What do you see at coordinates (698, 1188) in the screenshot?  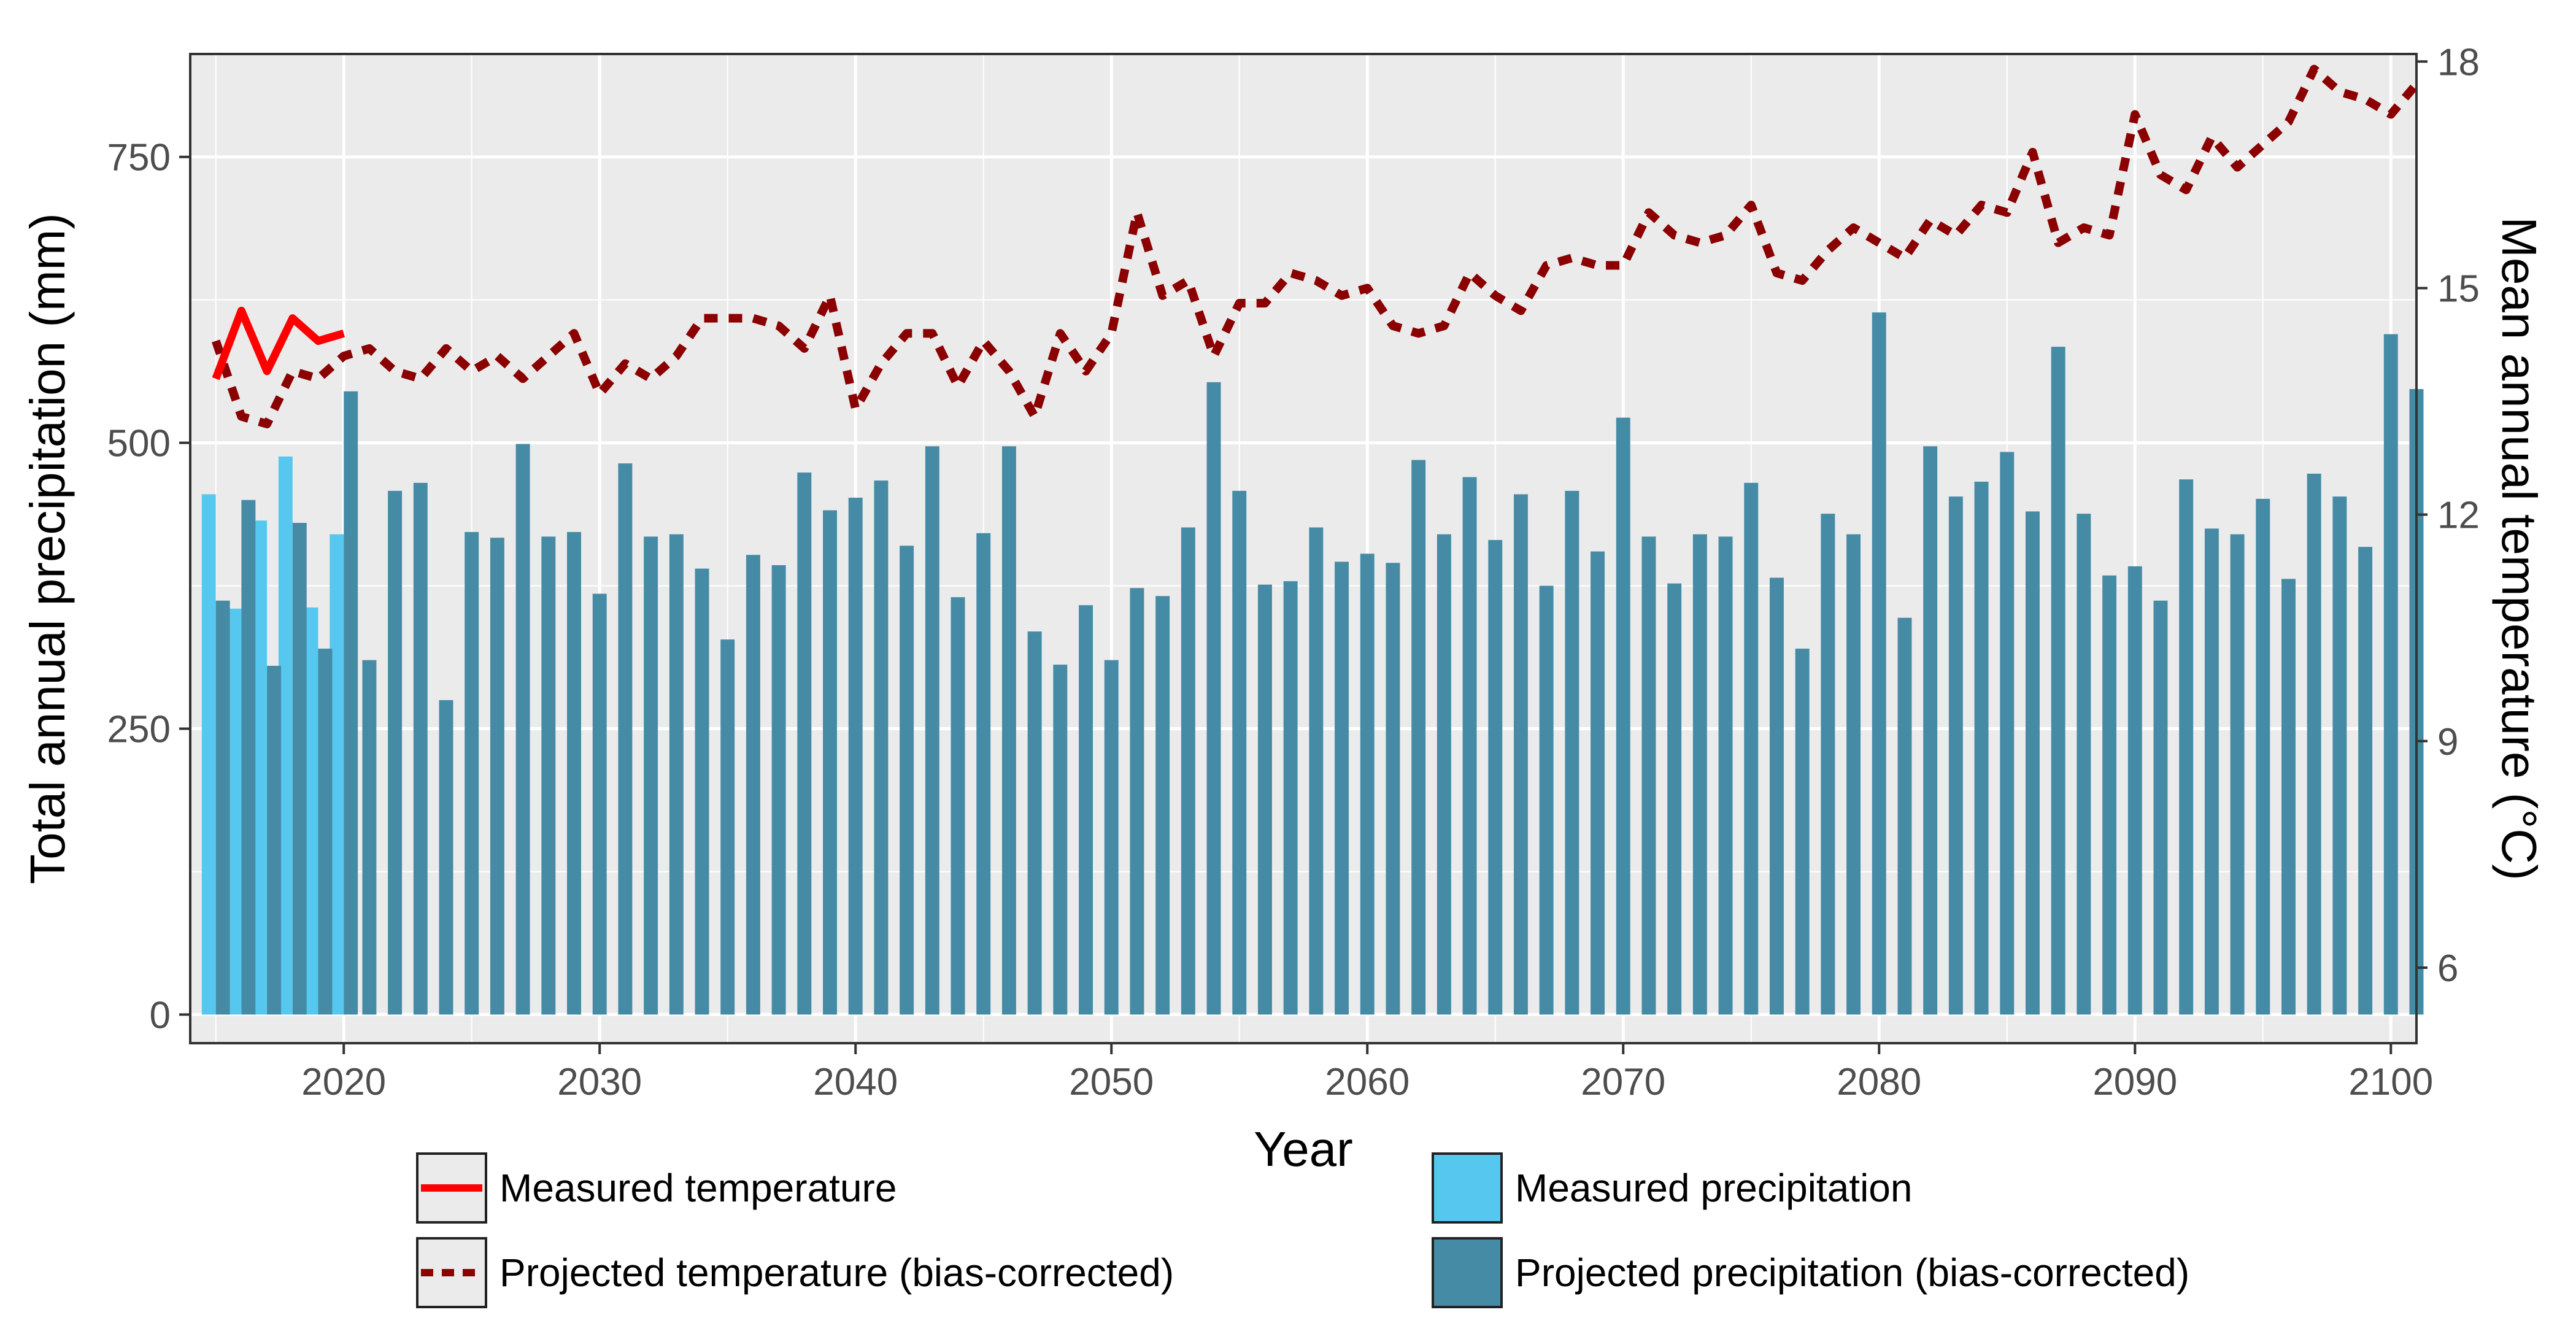 I see `legend-label: Measured temperature` at bounding box center [698, 1188].